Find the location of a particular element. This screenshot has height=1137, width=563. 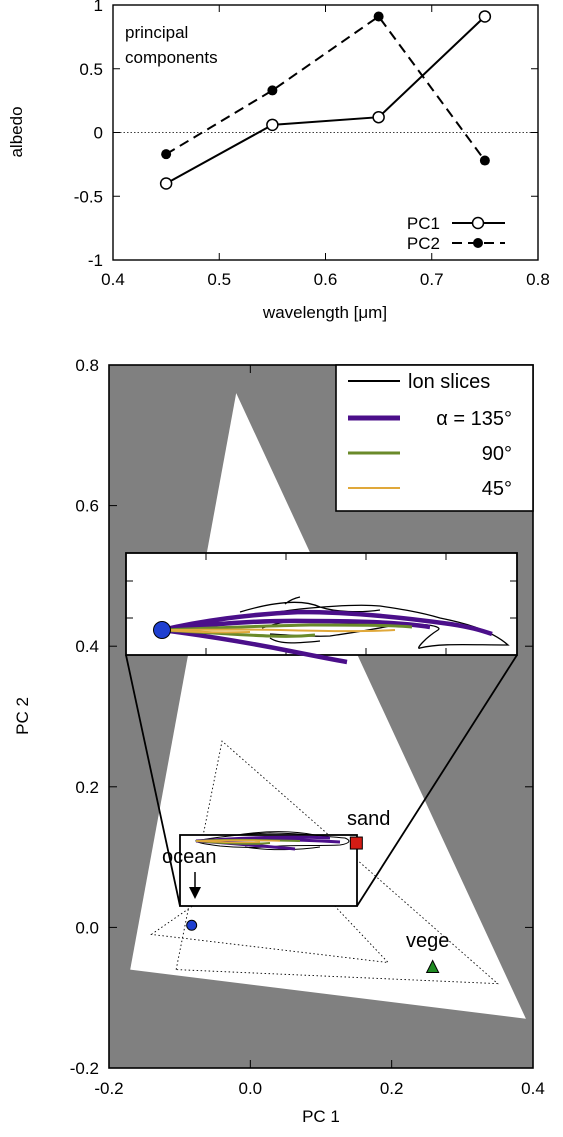

zoom-inset is located at coordinates (321, 608).